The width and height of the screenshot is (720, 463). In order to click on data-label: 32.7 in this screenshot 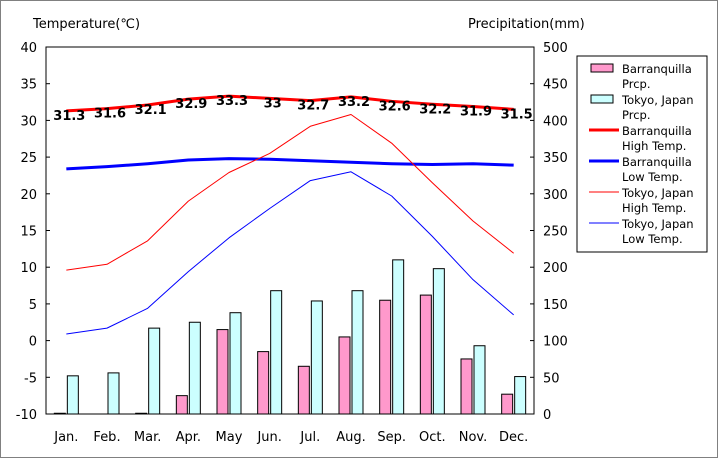, I will do `click(313, 106)`.